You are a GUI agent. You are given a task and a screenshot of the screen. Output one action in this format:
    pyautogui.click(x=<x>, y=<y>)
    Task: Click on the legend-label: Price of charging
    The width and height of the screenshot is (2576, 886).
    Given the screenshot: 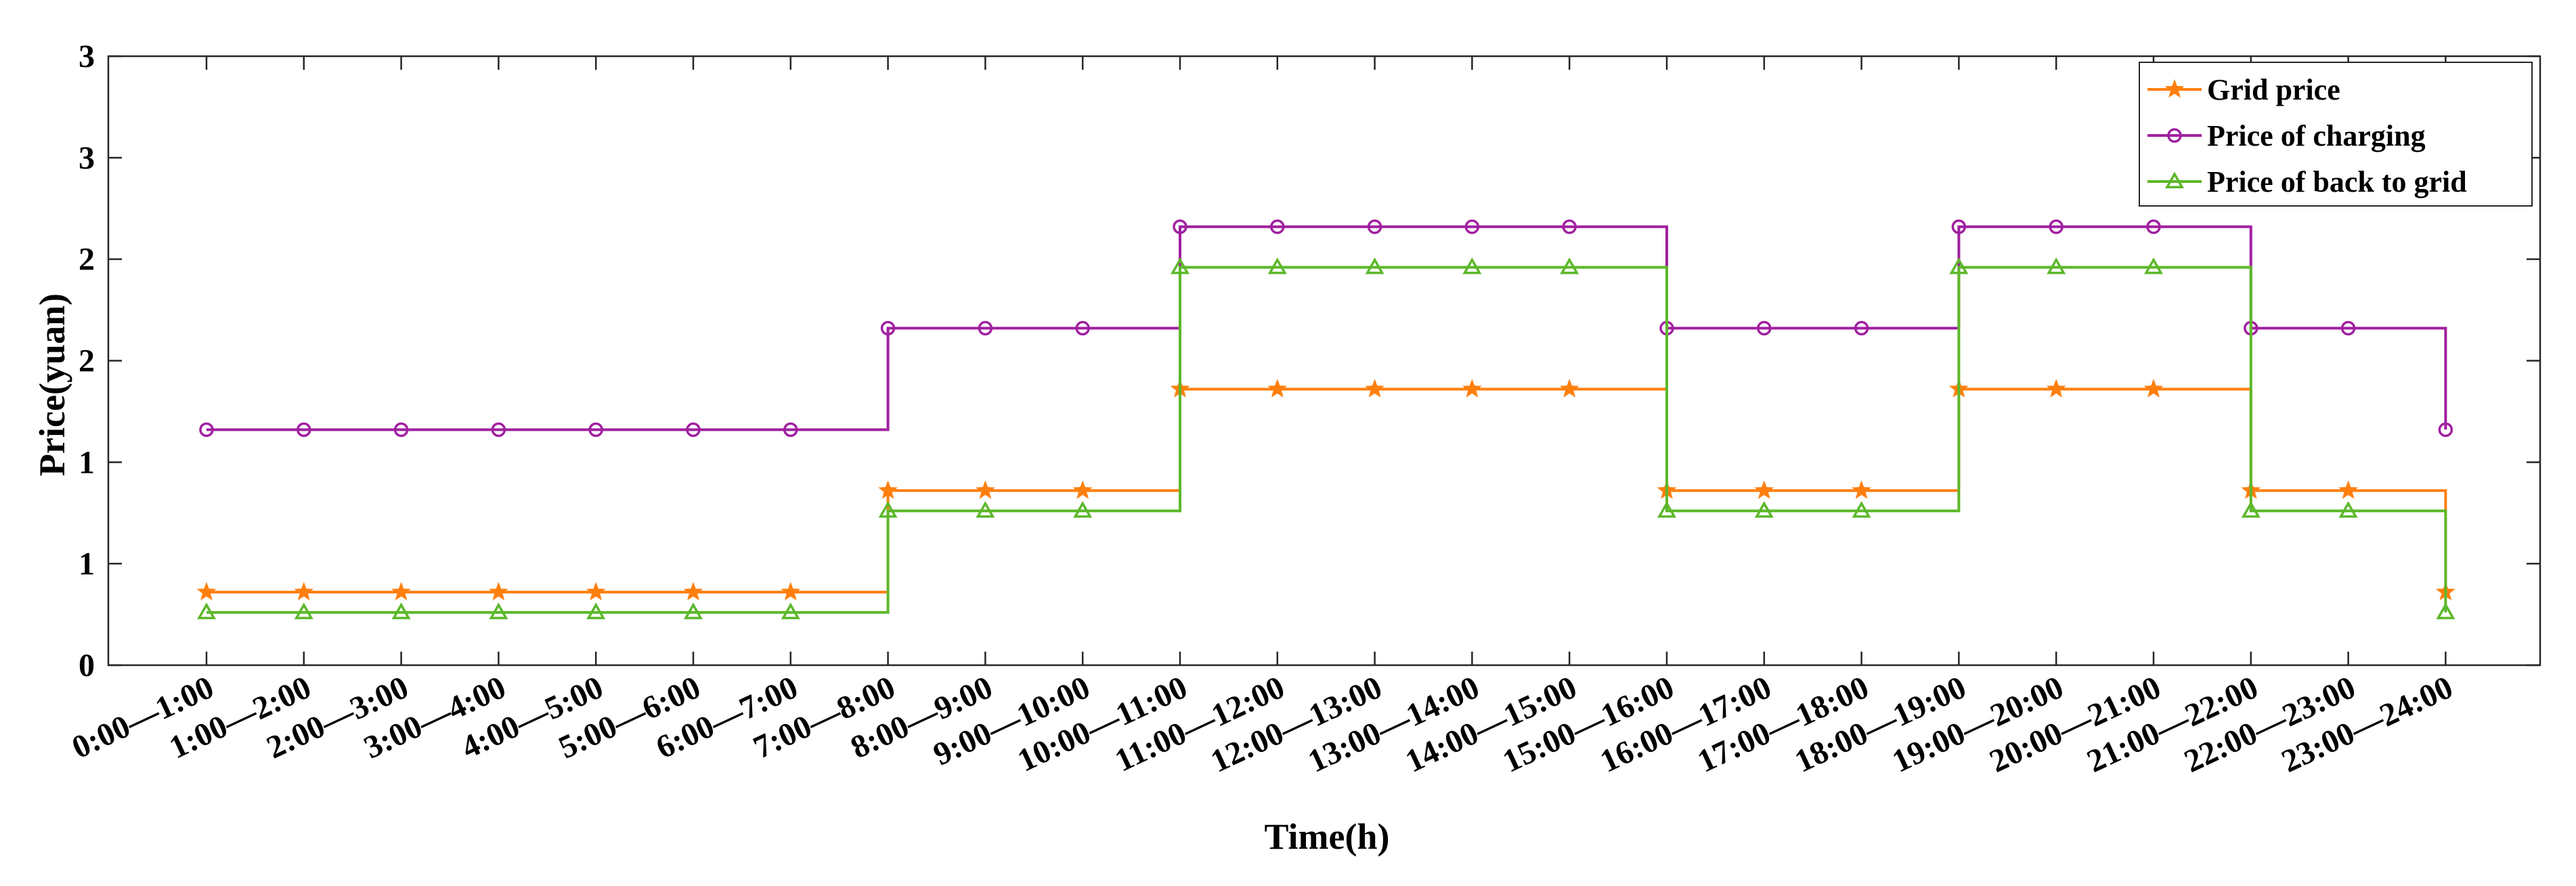 What is the action you would take?
    pyautogui.click(x=2316, y=135)
    